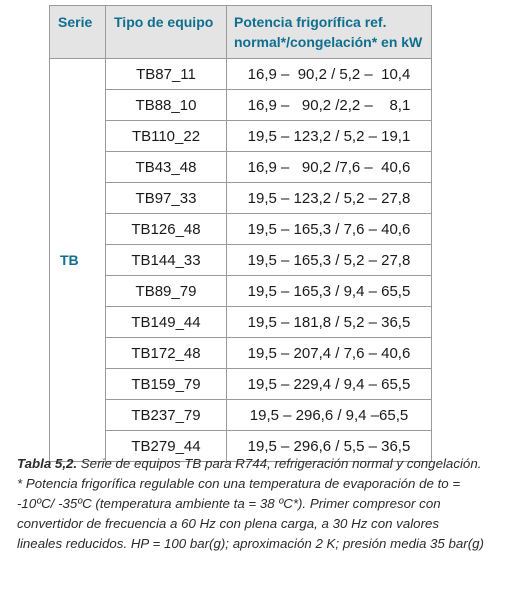 This screenshot has height=600, width=507. What do you see at coordinates (166, 415) in the screenshot?
I see `tipo-cell: TB237_79` at bounding box center [166, 415].